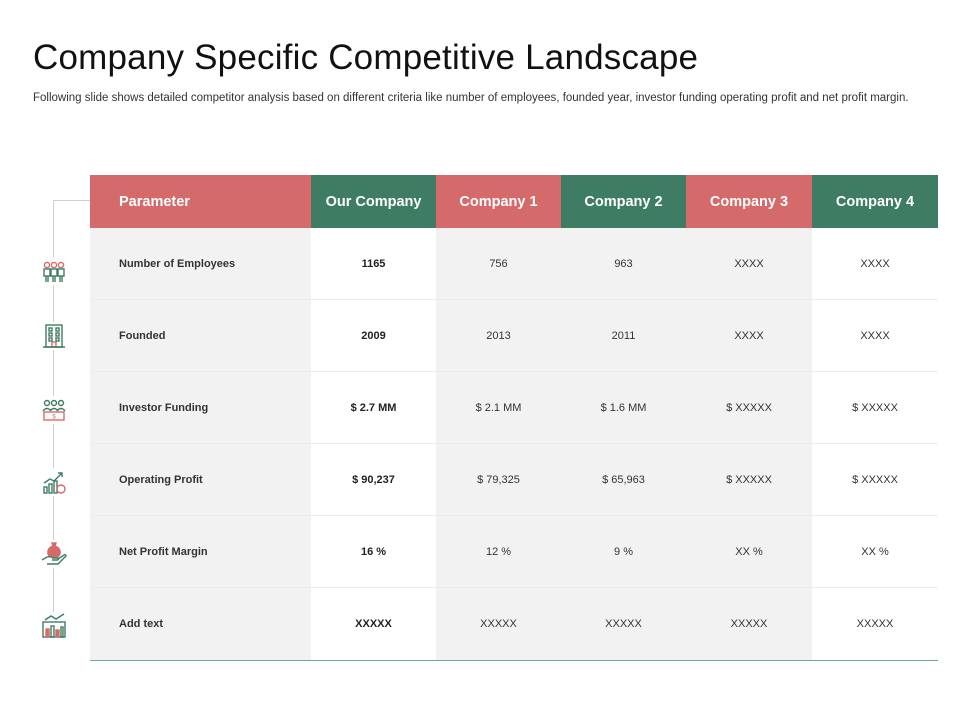 This screenshot has width=960, height=720. I want to click on employees-icon, so click(54, 271).